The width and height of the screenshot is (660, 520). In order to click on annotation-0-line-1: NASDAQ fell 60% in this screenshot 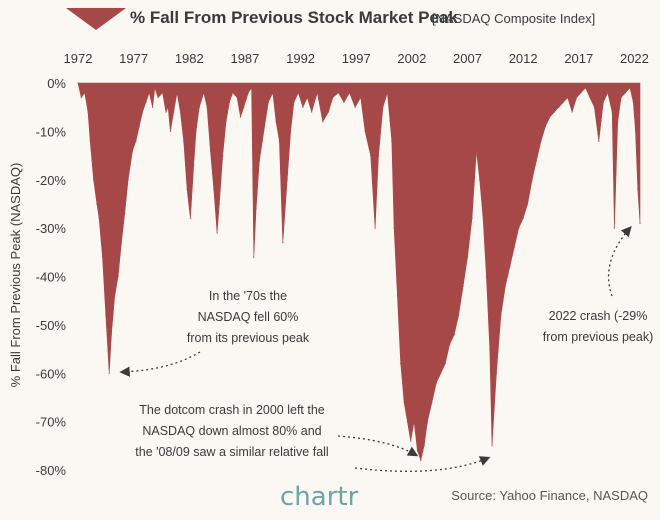, I will do `click(248, 317)`.